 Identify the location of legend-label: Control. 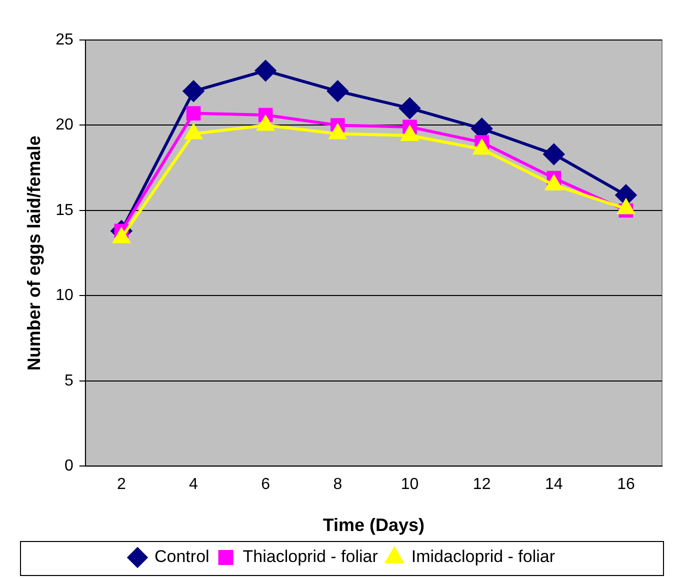
(182, 556).